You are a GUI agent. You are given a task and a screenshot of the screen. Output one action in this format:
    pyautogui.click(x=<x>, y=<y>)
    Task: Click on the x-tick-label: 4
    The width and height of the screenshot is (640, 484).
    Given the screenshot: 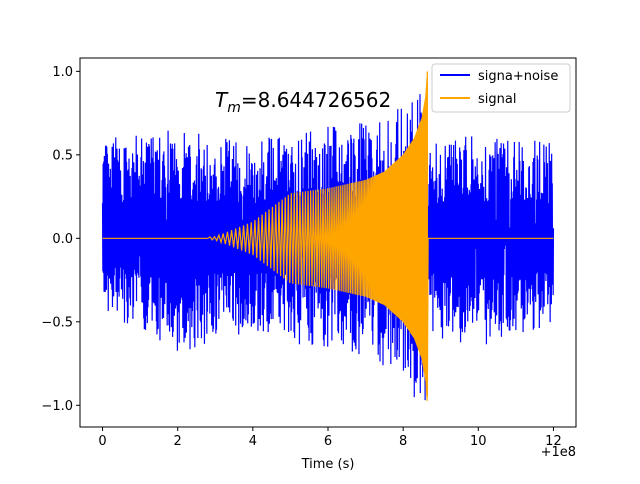 What is the action you would take?
    pyautogui.click(x=253, y=441)
    